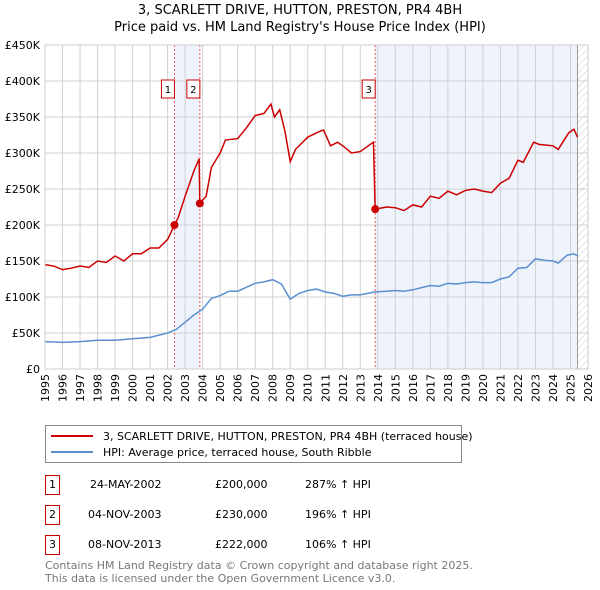 The height and width of the screenshot is (590, 600). What do you see at coordinates (570, 388) in the screenshot?
I see `x-tick-label: 2025` at bounding box center [570, 388].